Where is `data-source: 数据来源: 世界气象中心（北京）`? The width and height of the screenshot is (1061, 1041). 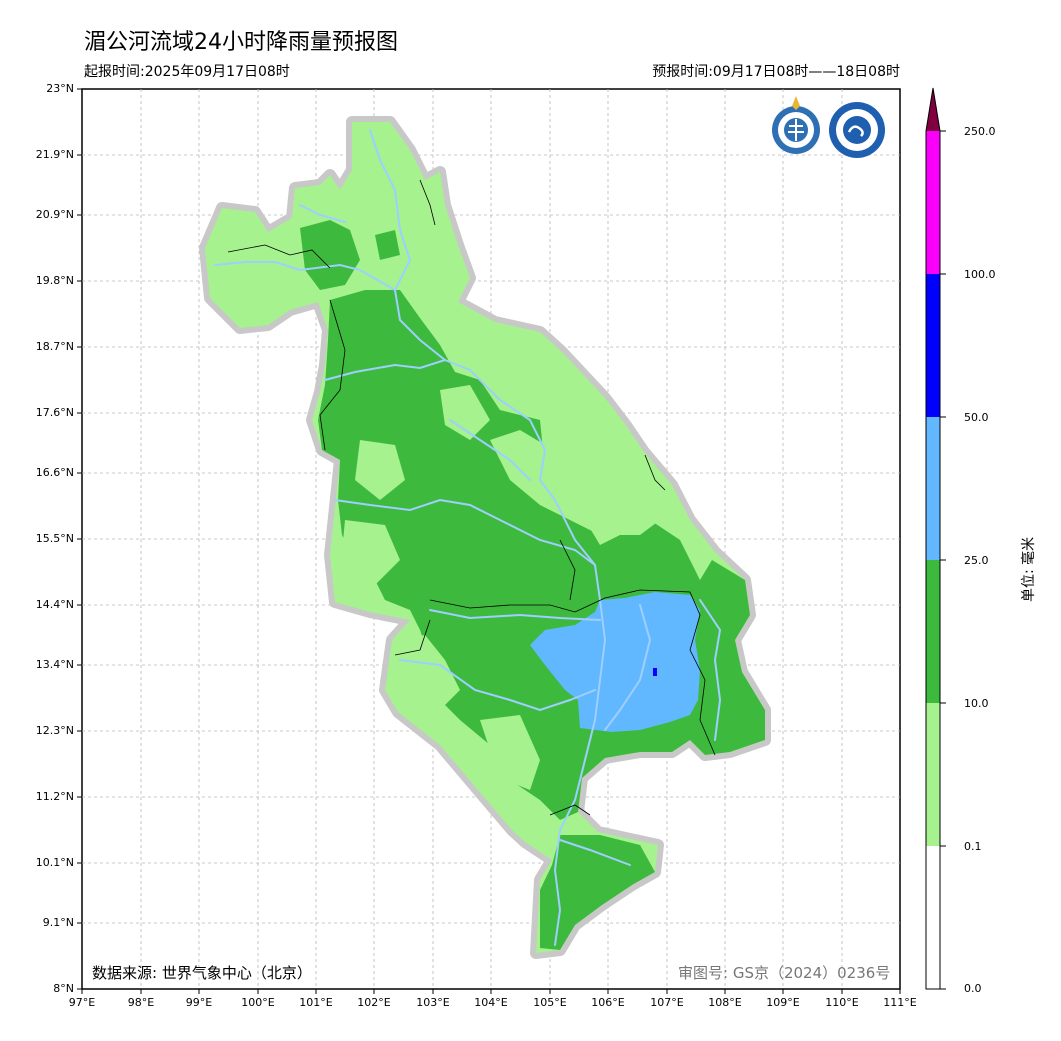 data-source: 数据来源: 世界气象中心（北京） is located at coordinates (202, 973).